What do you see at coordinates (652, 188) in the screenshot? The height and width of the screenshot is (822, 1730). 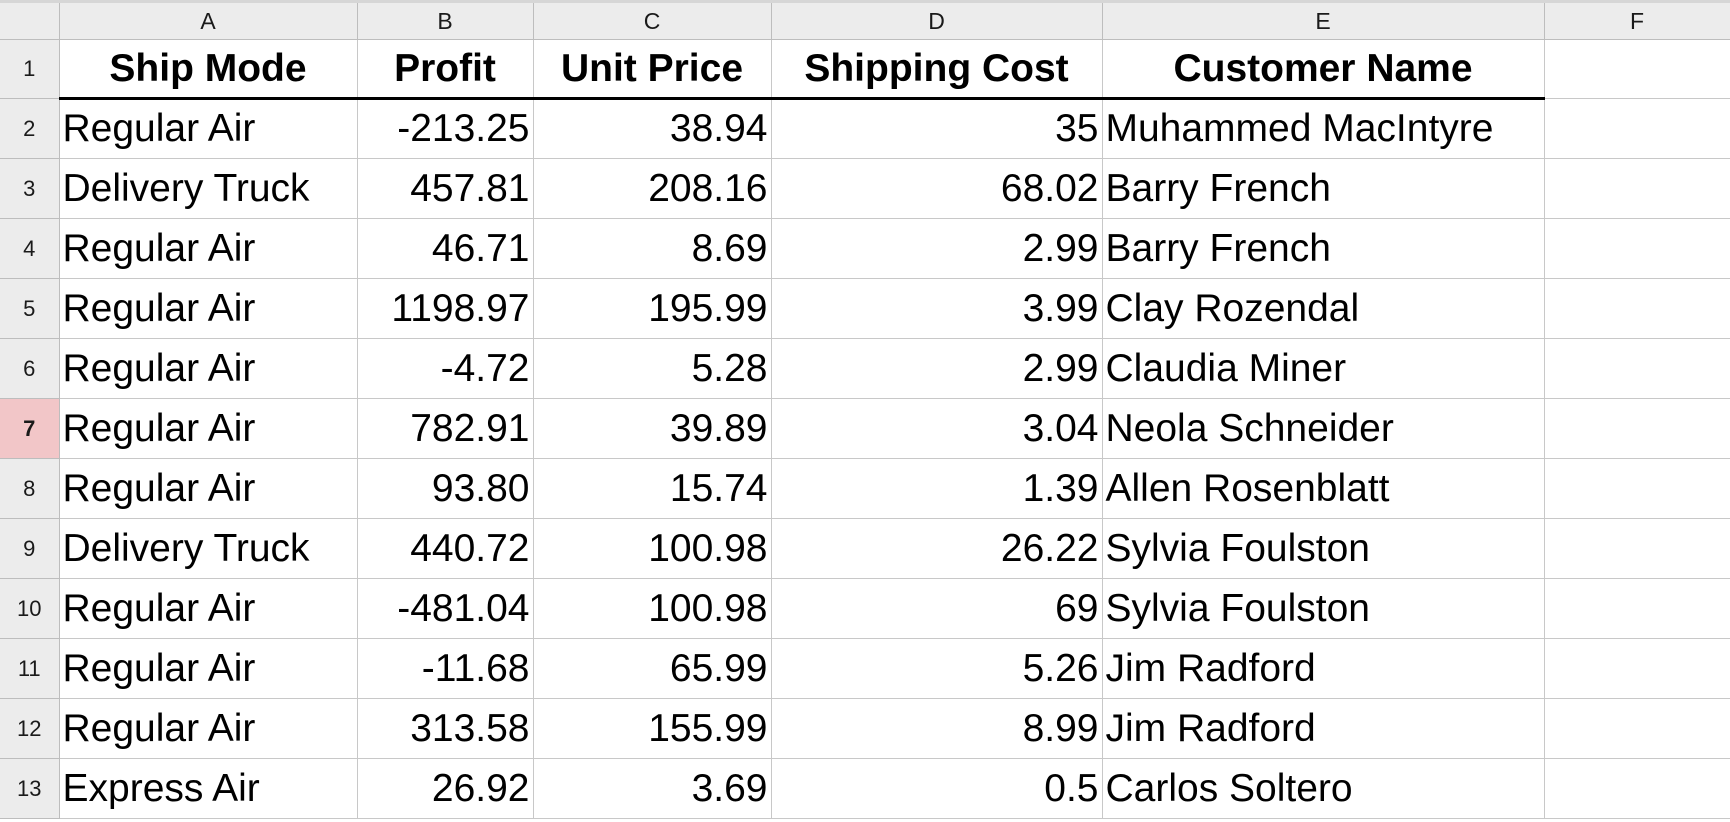 I see `cell-unit-price: 208.16` at bounding box center [652, 188].